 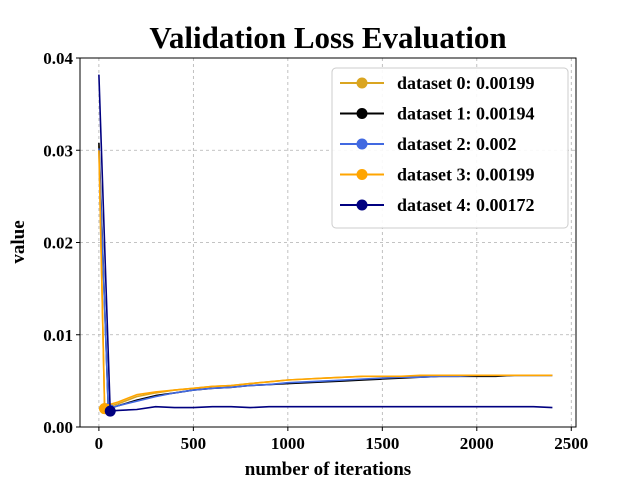 I want to click on y-tick-label: 0.04, so click(x=58, y=58).